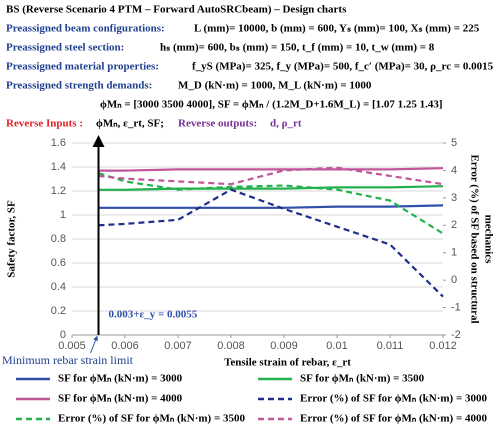  I want to click on note-arrow, so click(94, 344).